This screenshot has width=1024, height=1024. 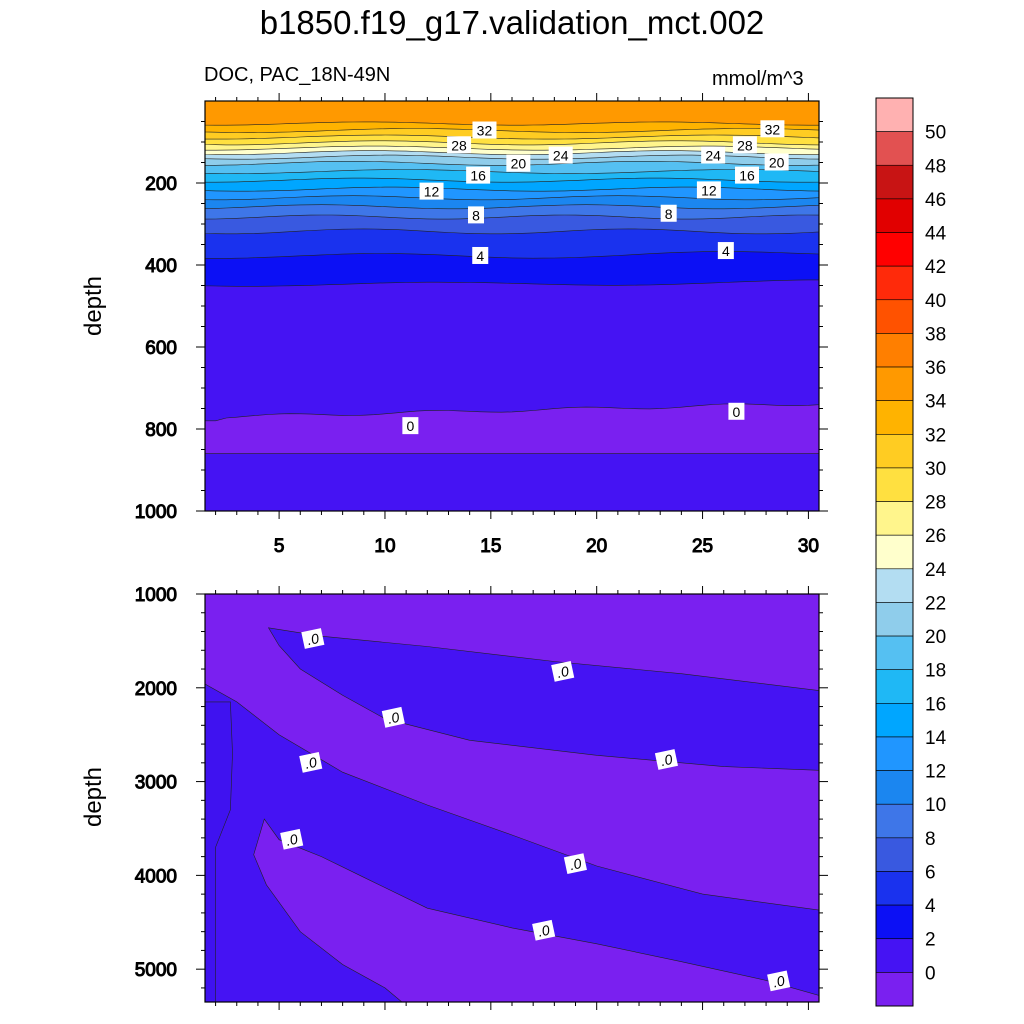 I want to click on colorbar-label: 46, so click(x=935, y=200).